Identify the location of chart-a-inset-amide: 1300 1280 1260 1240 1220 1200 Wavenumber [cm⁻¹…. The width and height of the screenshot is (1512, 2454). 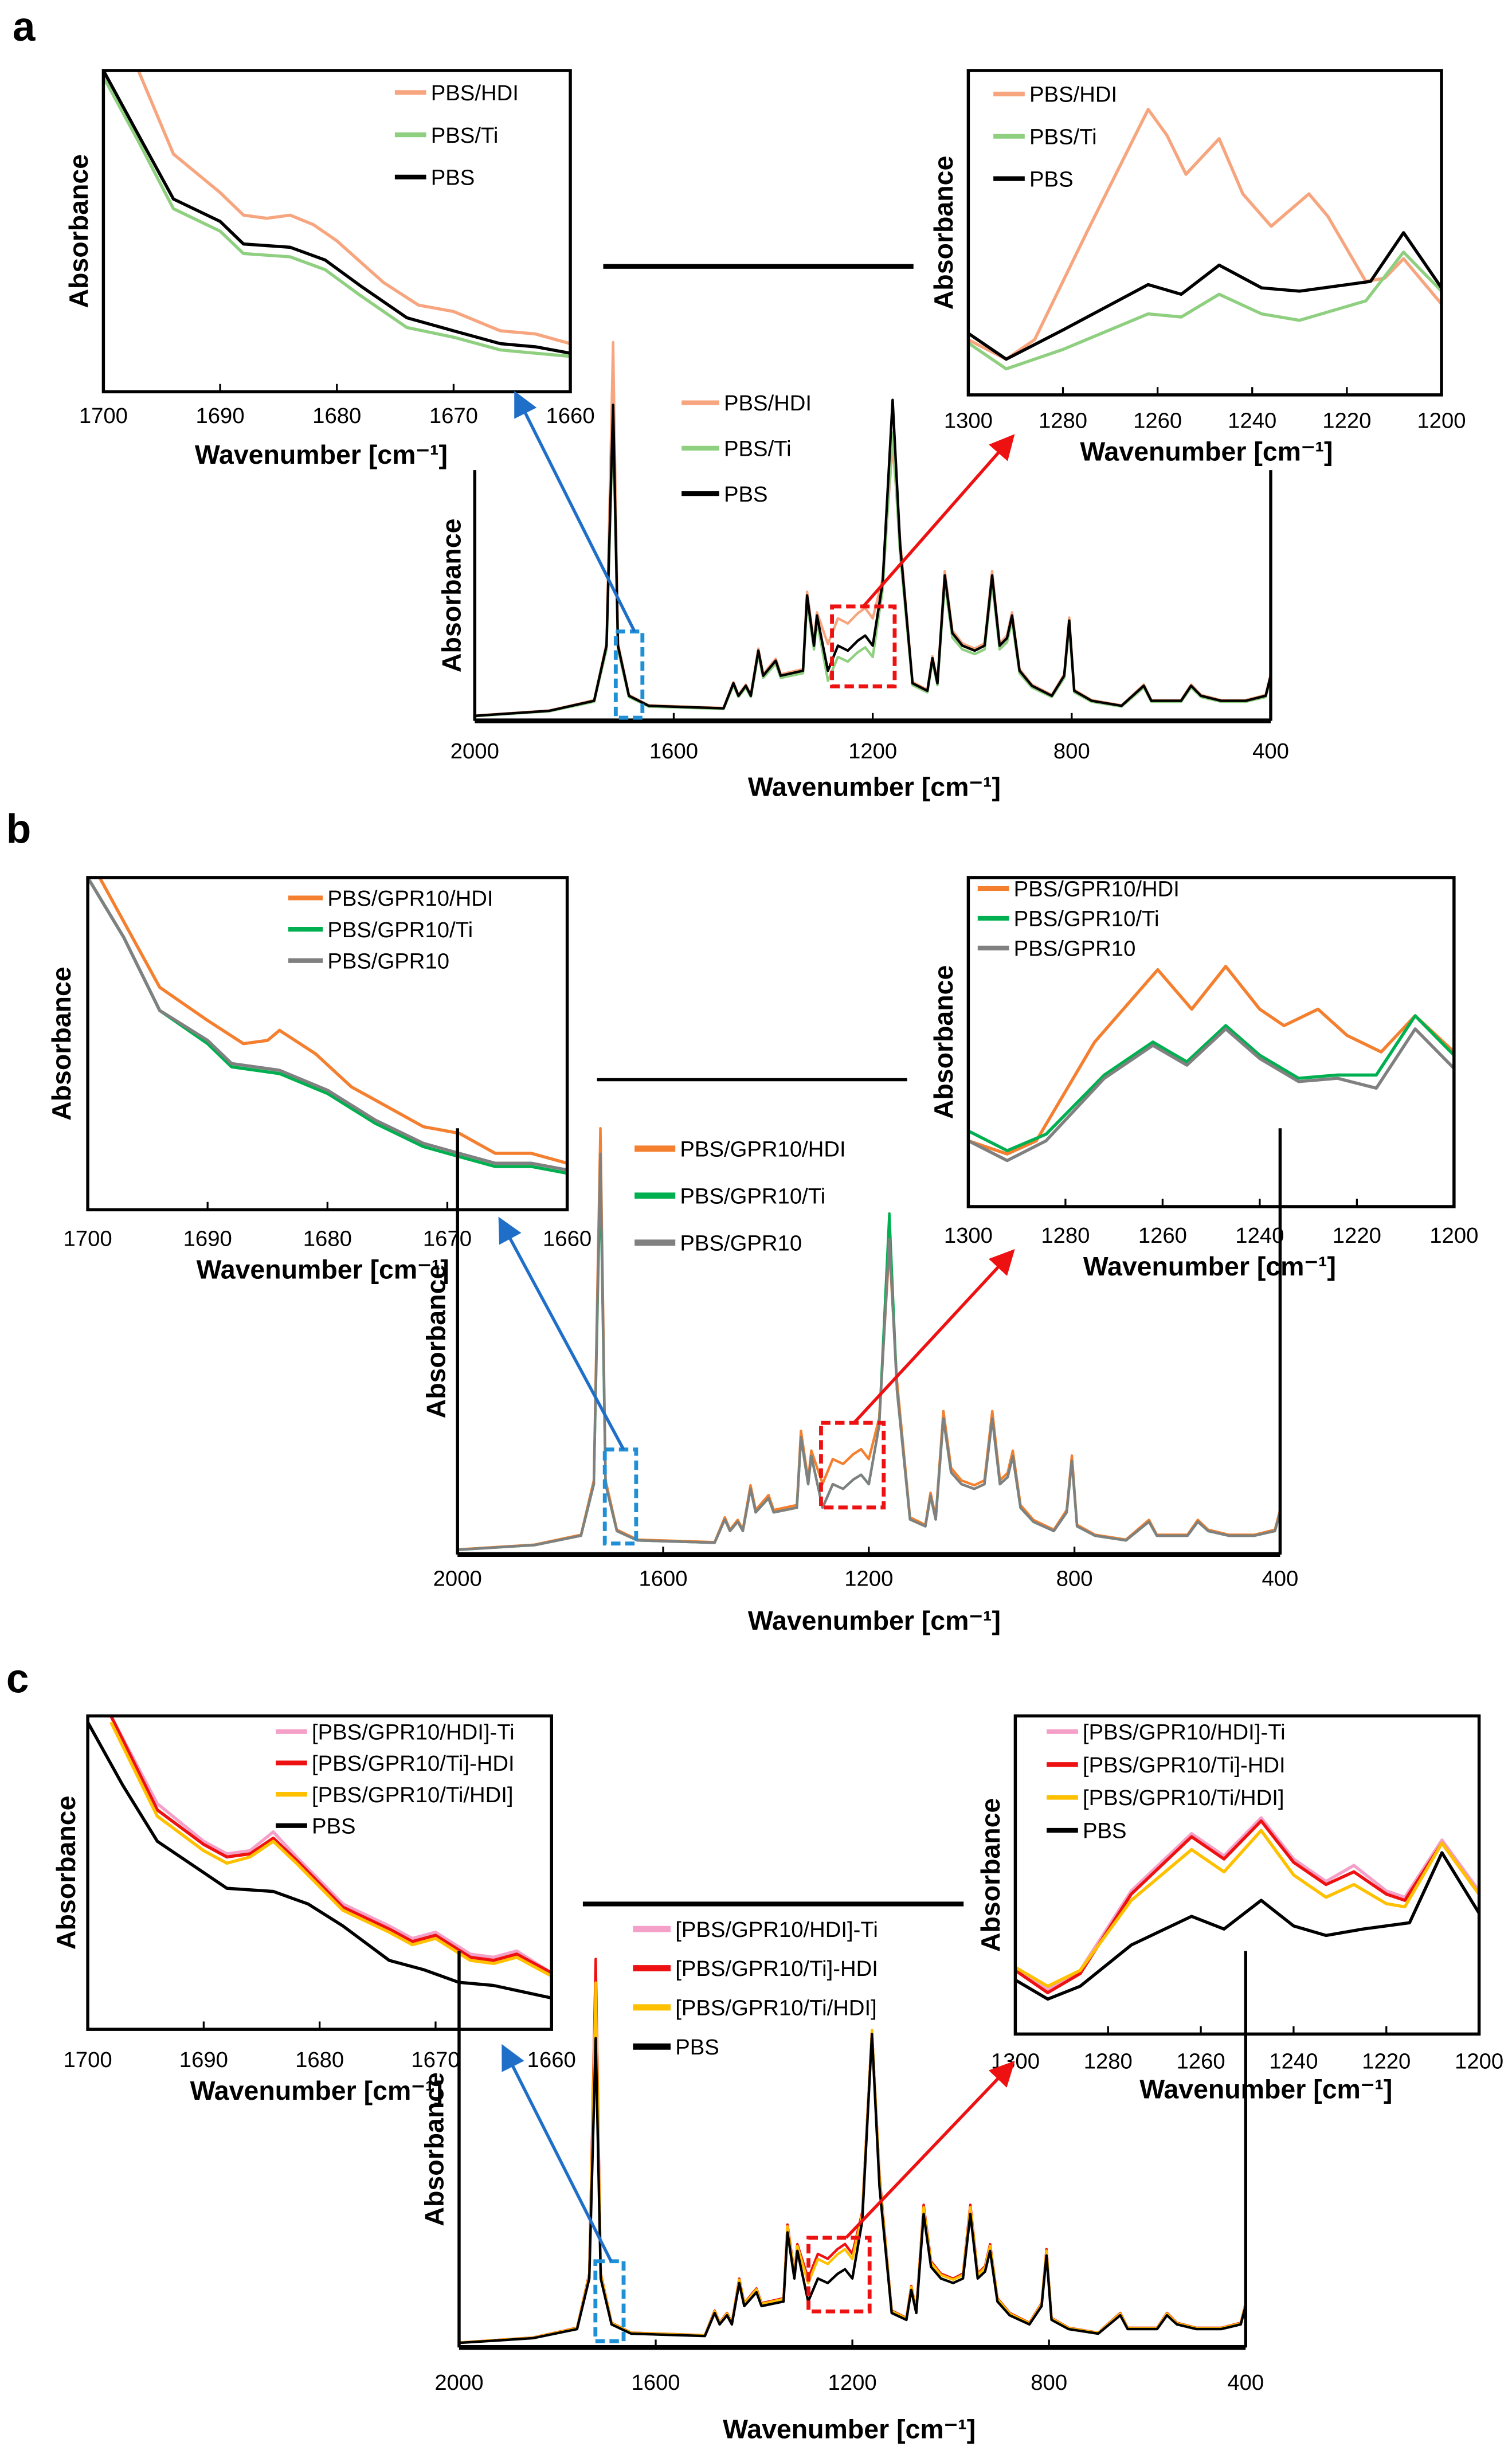
(1197, 268).